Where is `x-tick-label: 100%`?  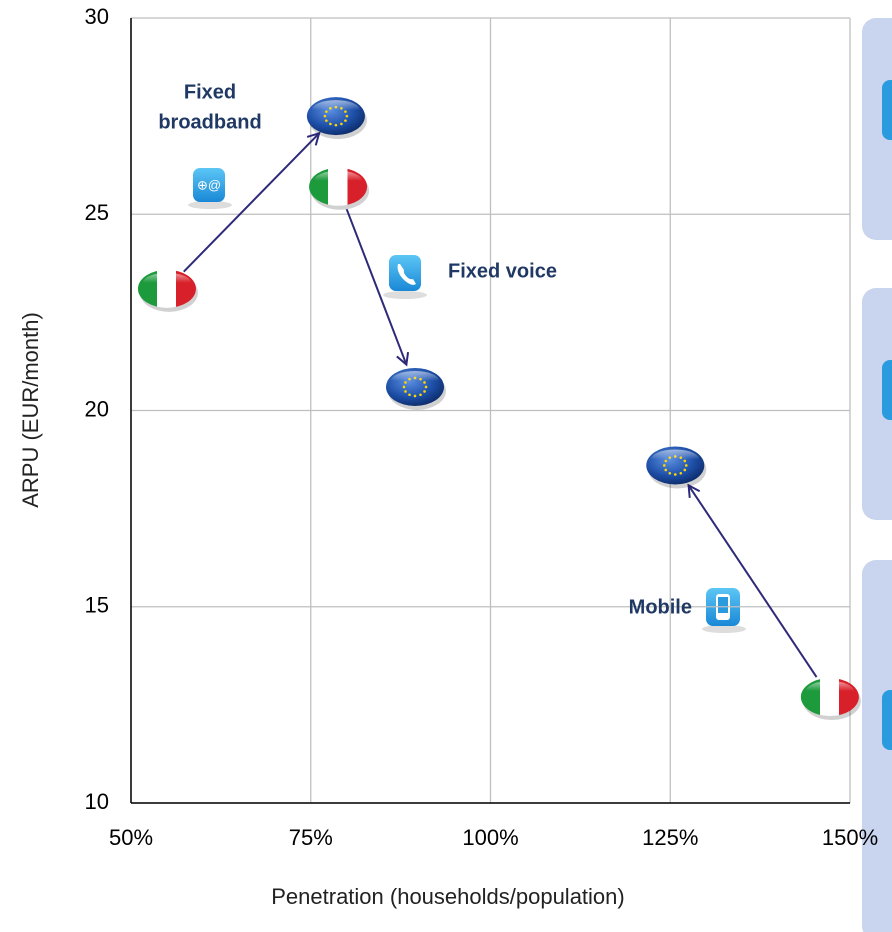
x-tick-label: 100% is located at coordinates (490, 837).